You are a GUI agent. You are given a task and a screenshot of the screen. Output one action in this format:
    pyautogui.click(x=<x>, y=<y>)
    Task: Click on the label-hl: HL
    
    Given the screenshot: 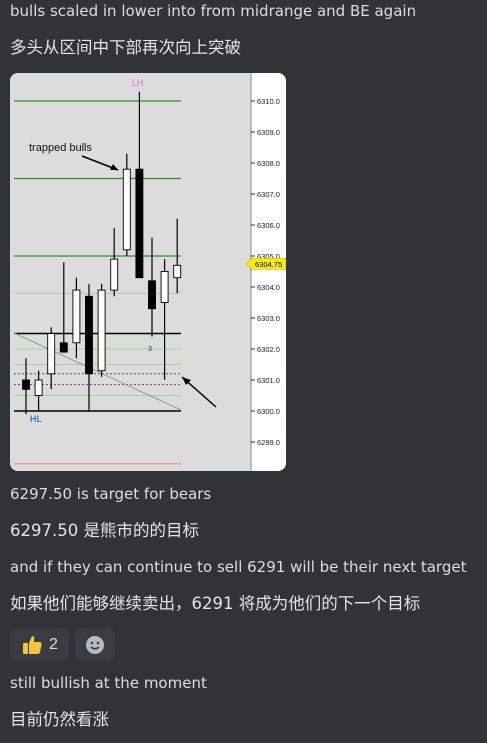 What is the action you would take?
    pyautogui.click(x=36, y=419)
    